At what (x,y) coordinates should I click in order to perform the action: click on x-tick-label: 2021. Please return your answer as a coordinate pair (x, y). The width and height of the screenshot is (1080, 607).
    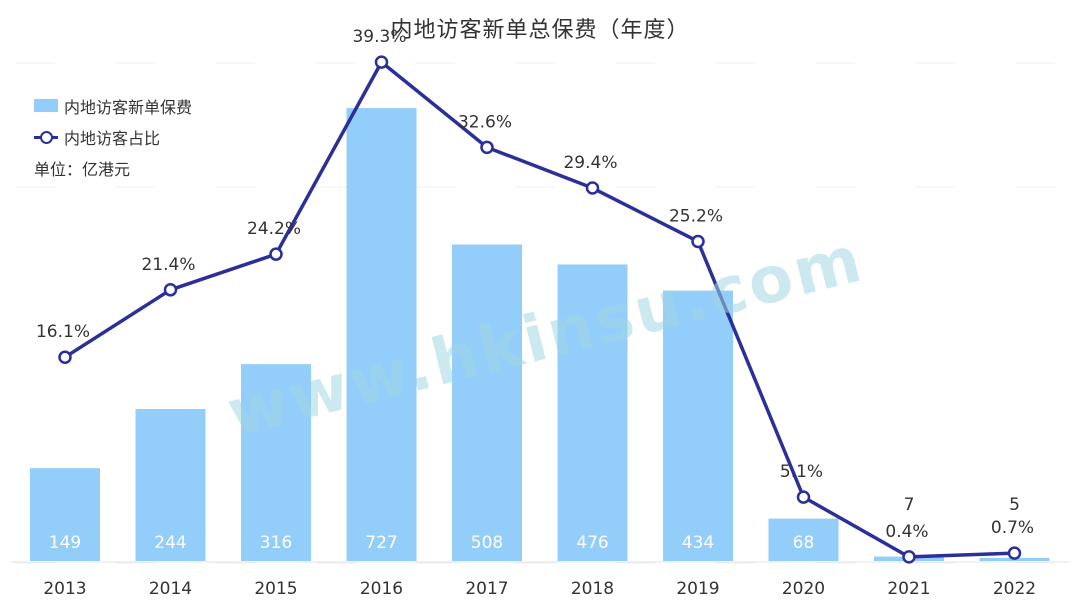
    Looking at the image, I should click on (908, 589).